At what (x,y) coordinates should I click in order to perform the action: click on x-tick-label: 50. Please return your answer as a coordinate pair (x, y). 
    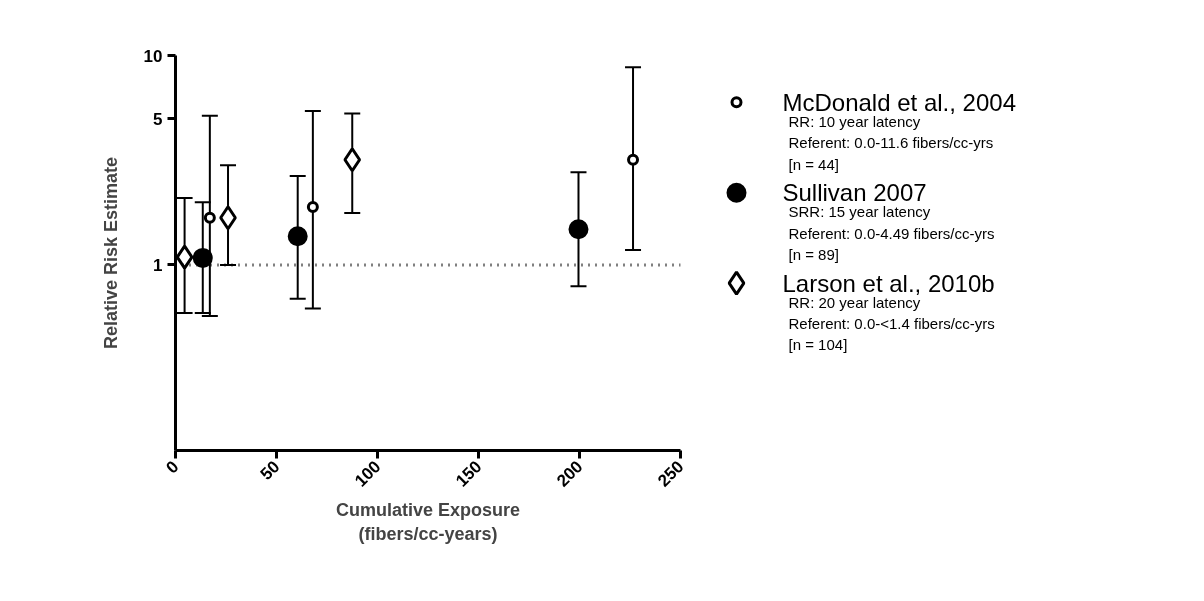
    Looking at the image, I should click on (270, 470).